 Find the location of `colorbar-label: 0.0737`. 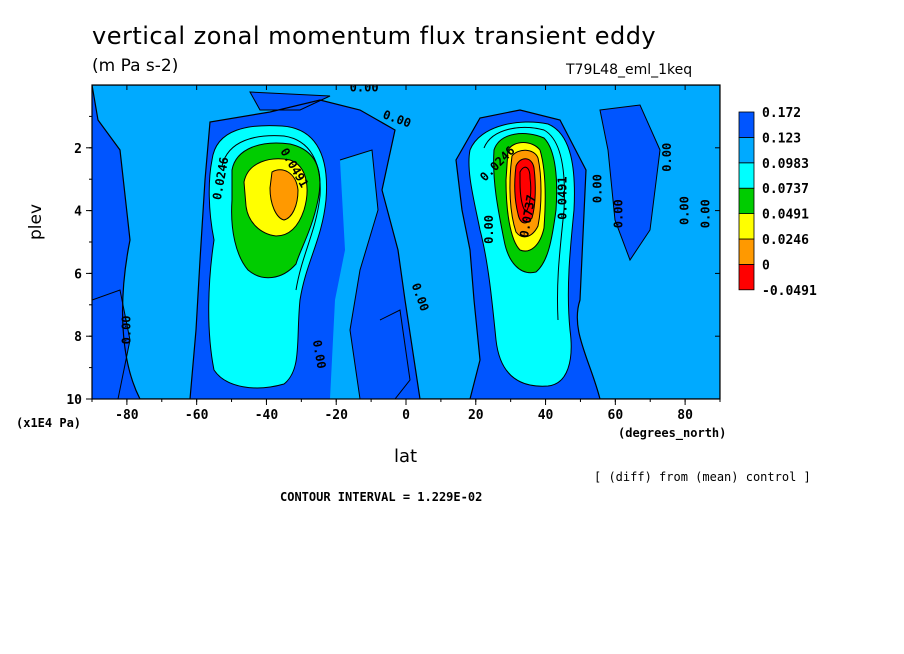

colorbar-label: 0.0737 is located at coordinates (785, 189).